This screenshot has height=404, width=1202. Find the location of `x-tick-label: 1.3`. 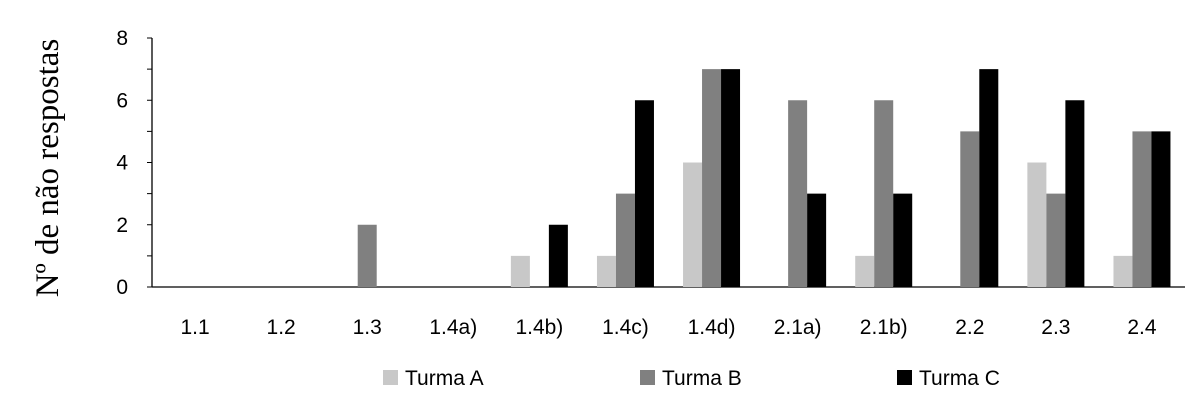

x-tick-label: 1.3 is located at coordinates (367, 327).